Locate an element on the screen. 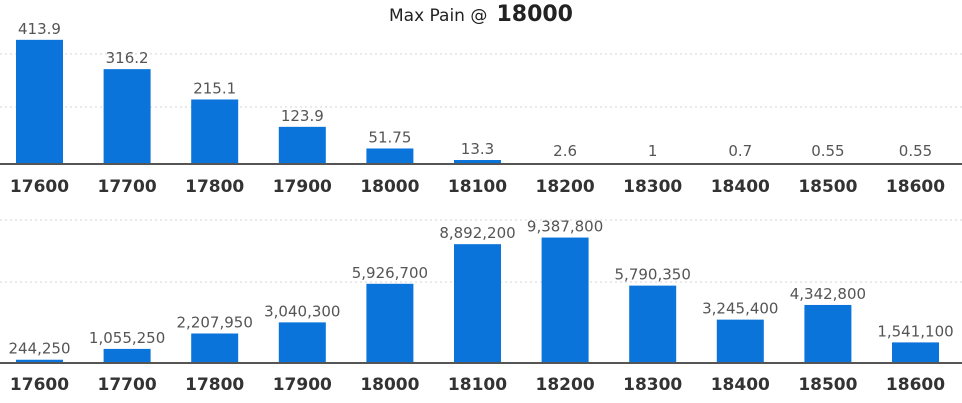 The width and height of the screenshot is (962, 403). open-interest-tick-label-18000: 18000 is located at coordinates (389, 385).